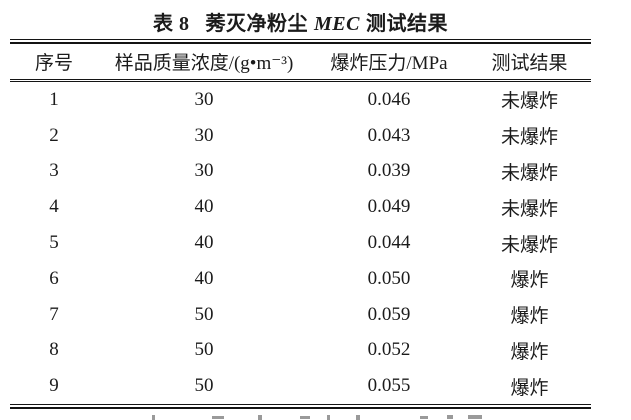 This screenshot has height=420, width=631. I want to click on cell-pressure: 0.039, so click(389, 171).